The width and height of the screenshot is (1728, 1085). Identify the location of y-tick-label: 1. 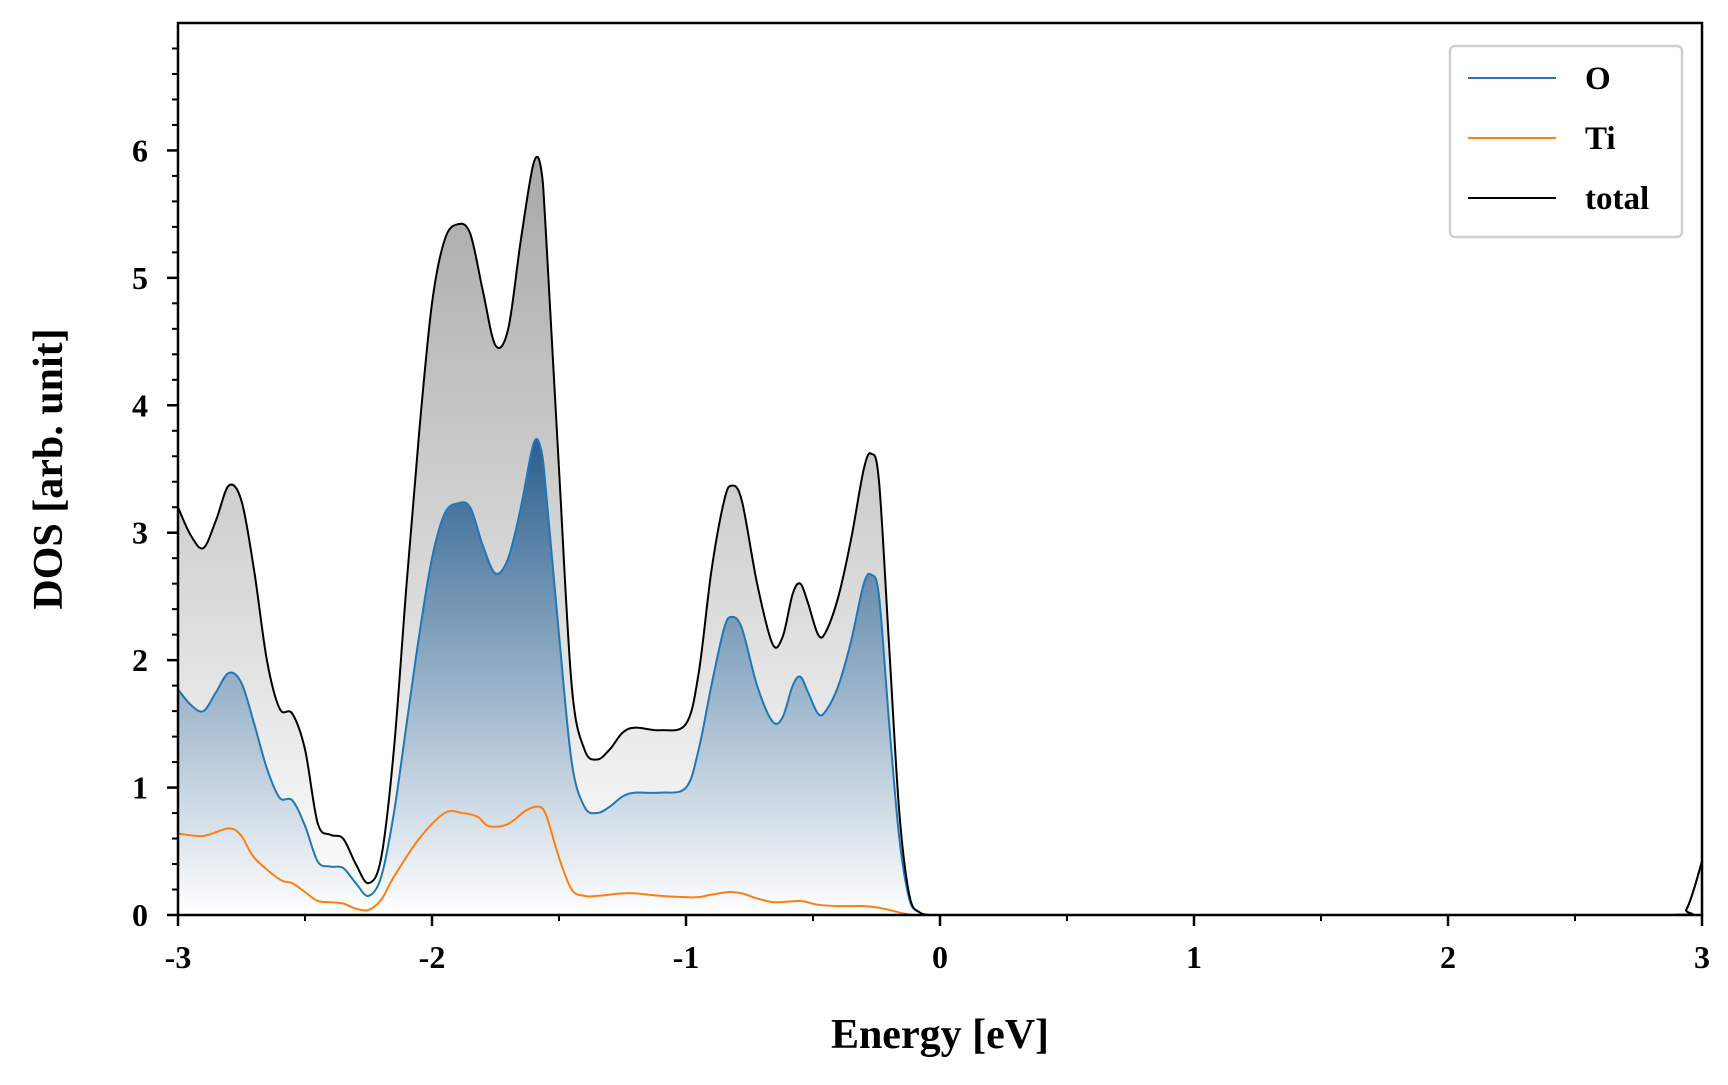
(140, 788).